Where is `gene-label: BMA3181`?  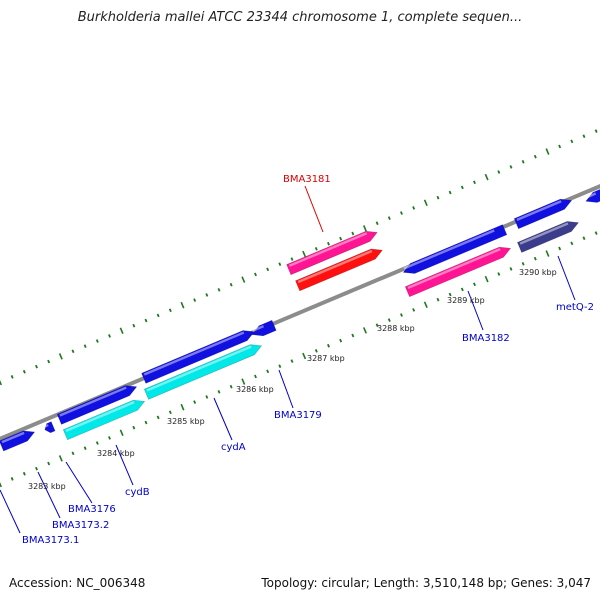 gene-label: BMA3181 is located at coordinates (307, 179).